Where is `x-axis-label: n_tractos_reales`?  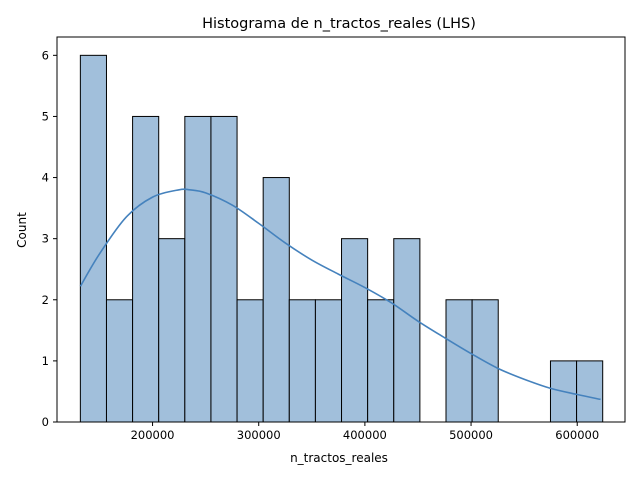 x-axis-label: n_tractos_reales is located at coordinates (339, 458).